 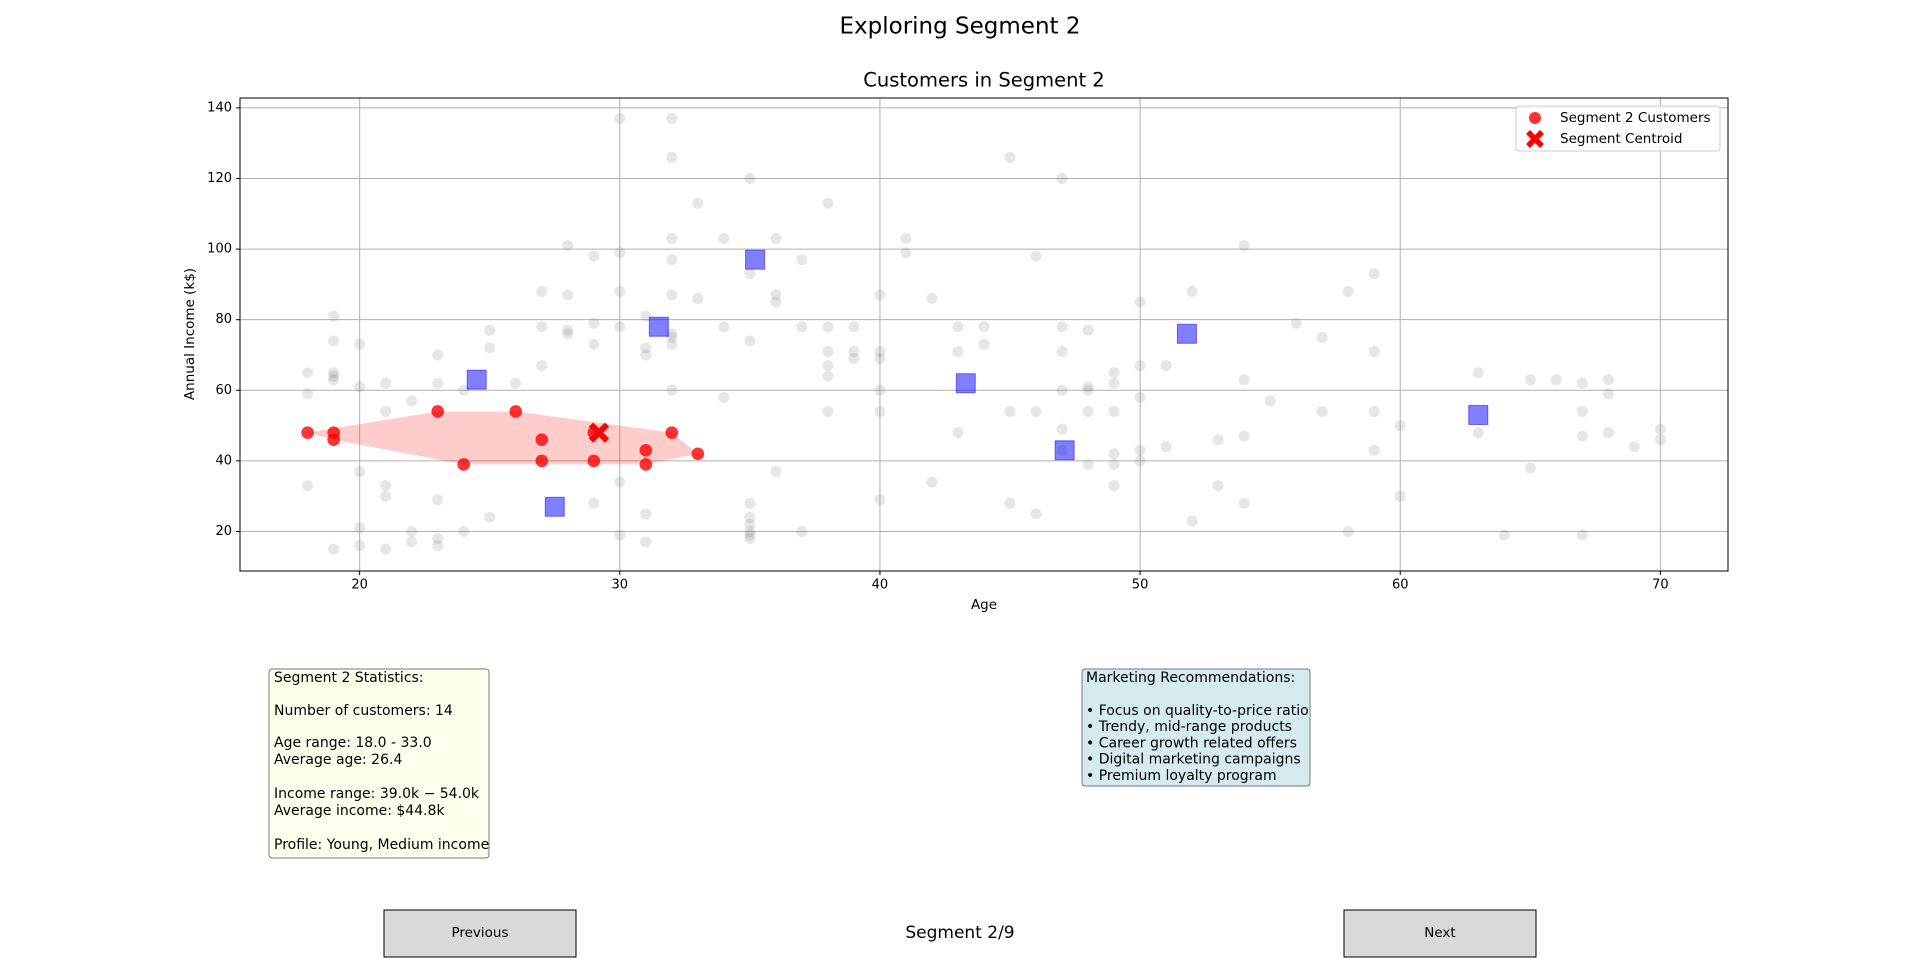 I want to click on recommendation-item: • Premium loyalty program, so click(x=1181, y=776).